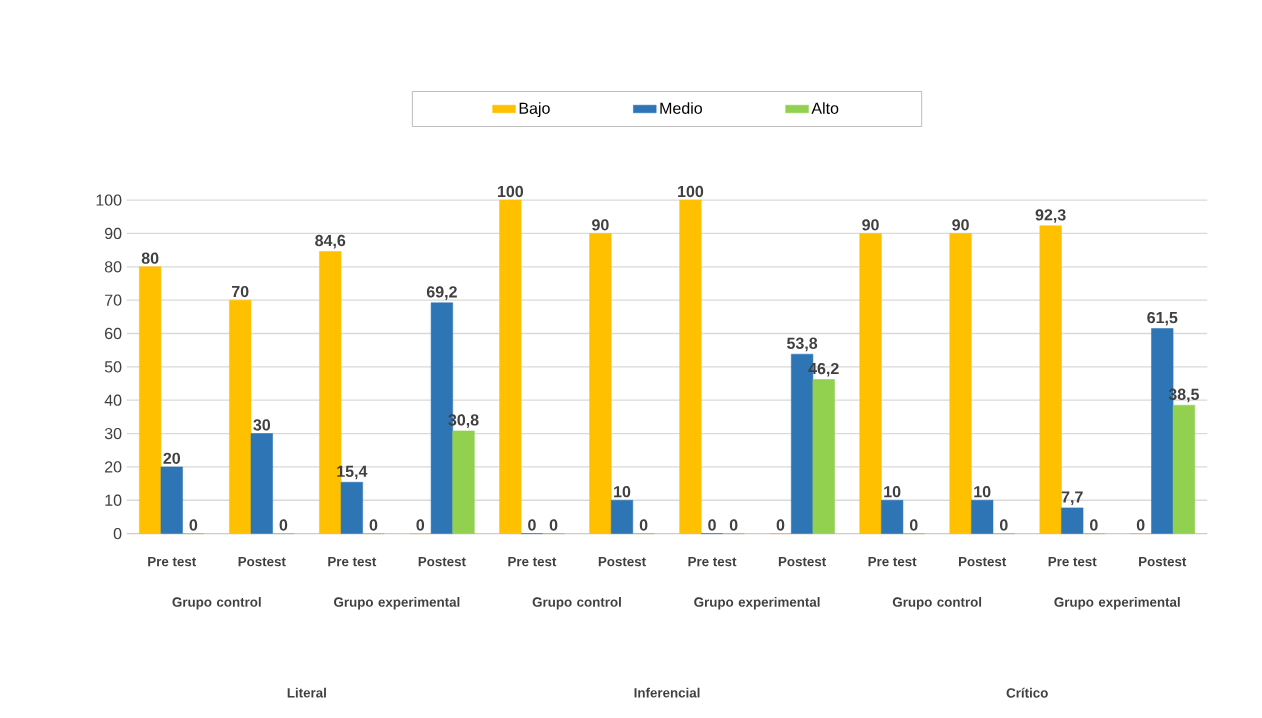 This screenshot has width=1262, height=718. I want to click on text: Literal, so click(306, 692).